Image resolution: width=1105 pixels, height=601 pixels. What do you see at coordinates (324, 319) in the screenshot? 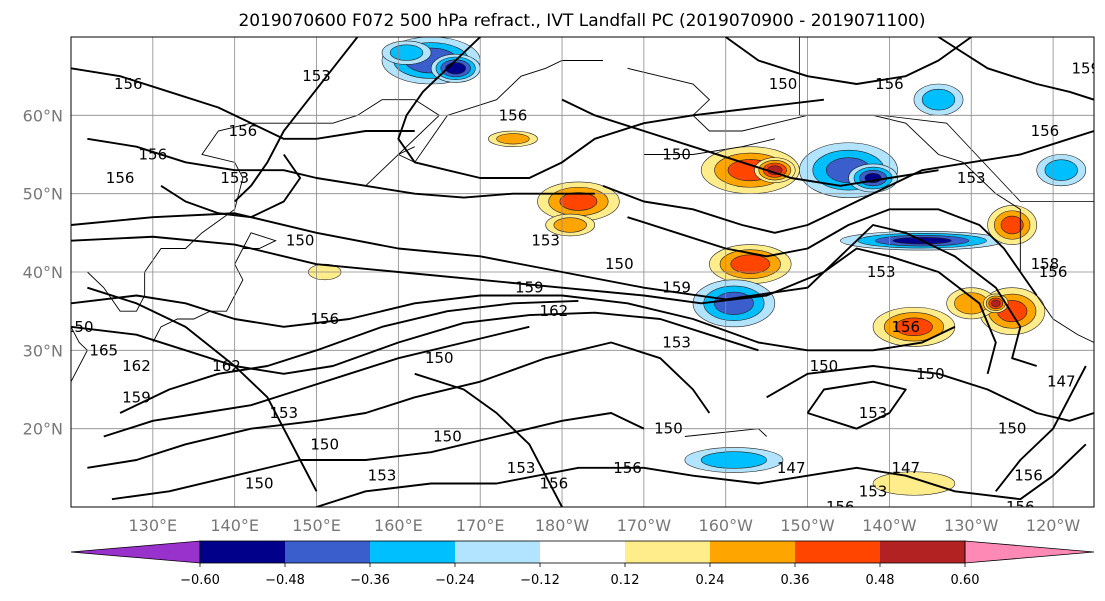
I see `contour-label-13: 156` at bounding box center [324, 319].